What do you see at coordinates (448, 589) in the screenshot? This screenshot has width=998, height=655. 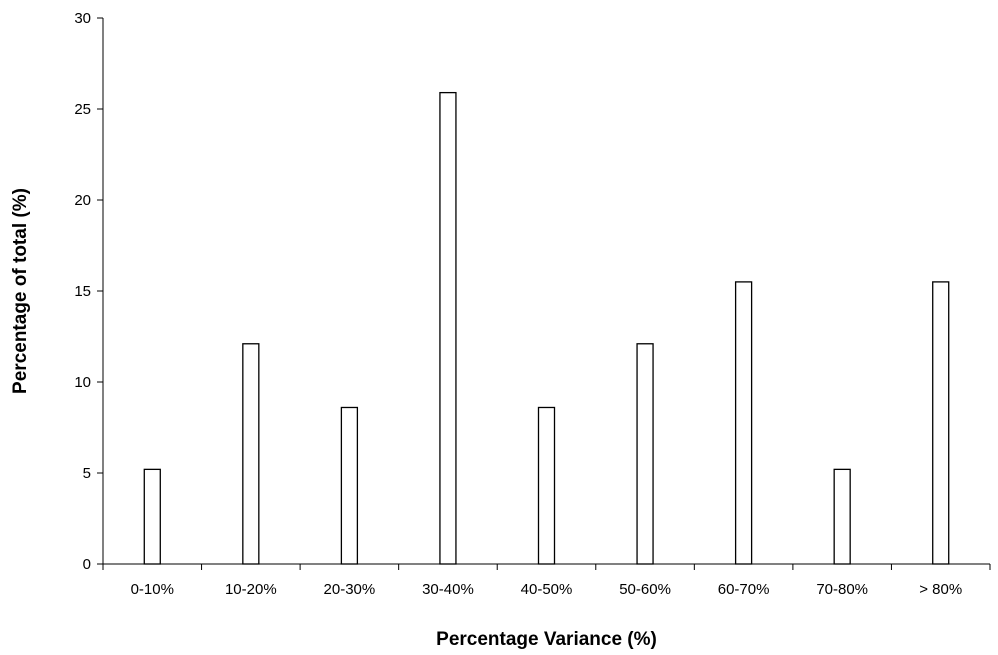 I see `x-tick-label: 30-40%` at bounding box center [448, 589].